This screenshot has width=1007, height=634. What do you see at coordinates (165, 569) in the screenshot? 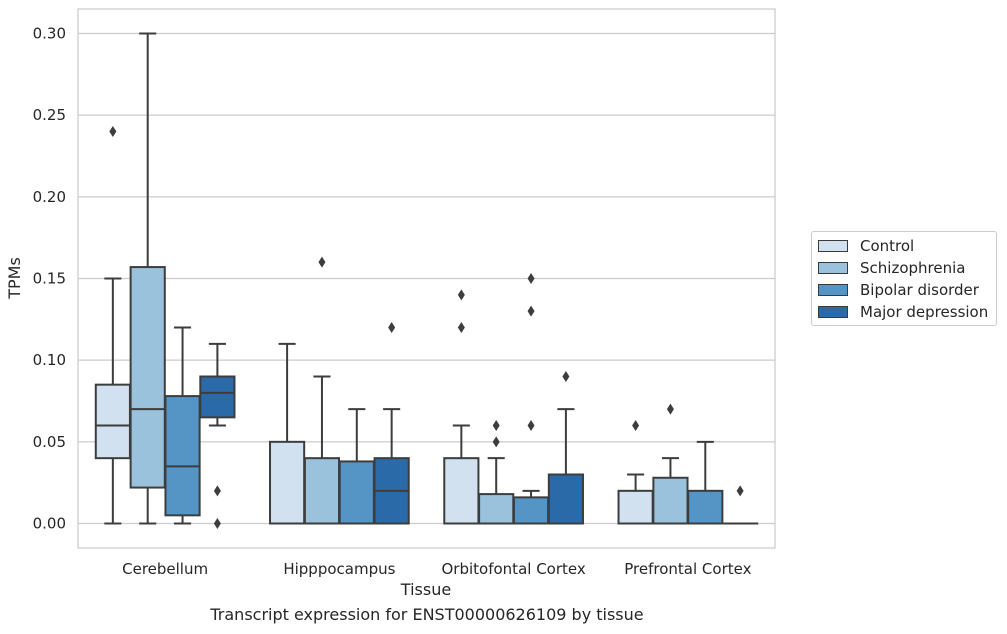
I see `x-tick-label: Cerebellum` at bounding box center [165, 569].